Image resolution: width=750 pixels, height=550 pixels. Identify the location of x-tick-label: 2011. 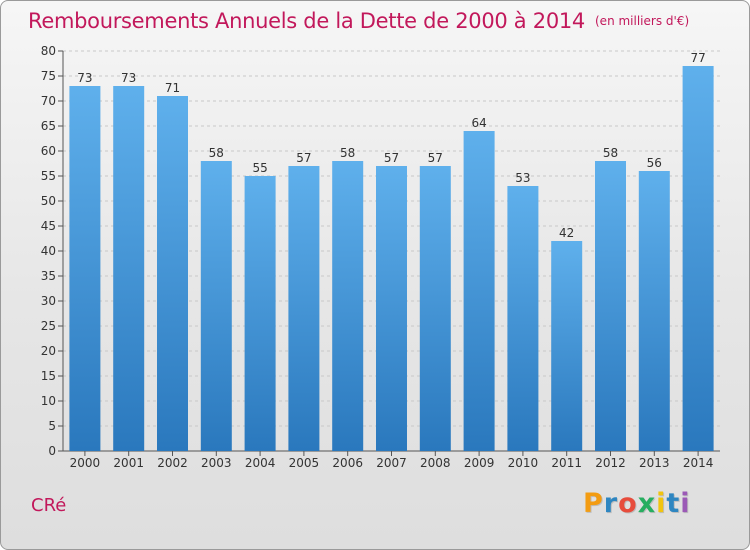
(566, 463).